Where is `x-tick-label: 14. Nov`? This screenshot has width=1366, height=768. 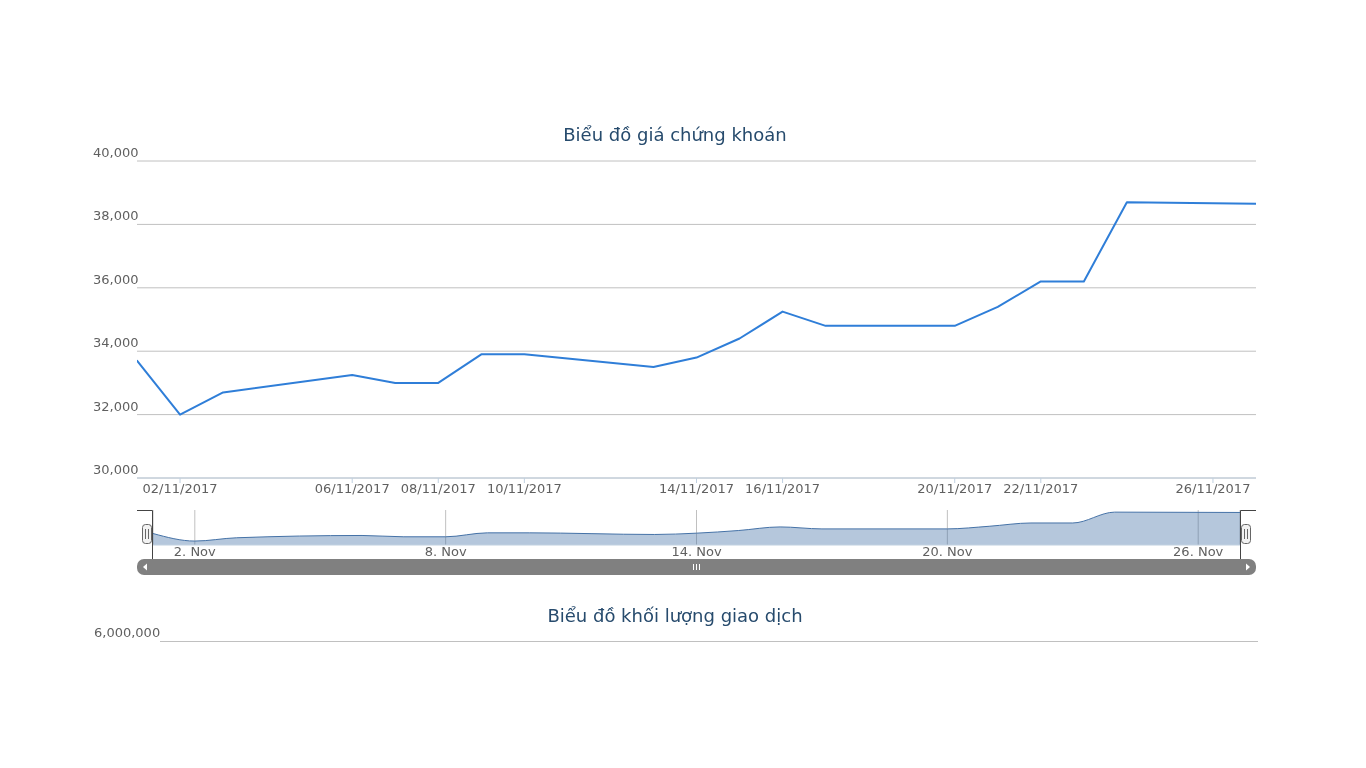
x-tick-label: 14. Nov is located at coordinates (696, 551).